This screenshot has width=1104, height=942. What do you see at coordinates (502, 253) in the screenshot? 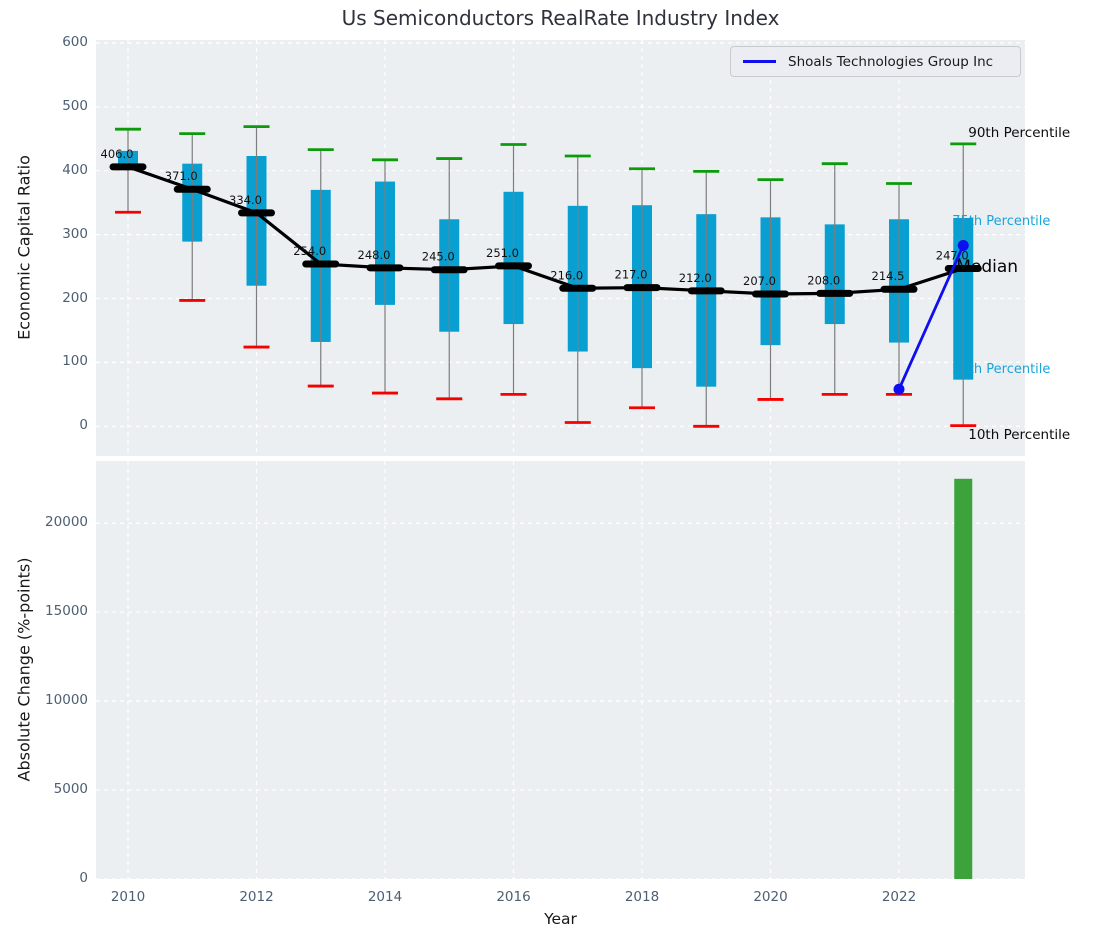
I see `median-label-2016: 251.0` at bounding box center [502, 253].